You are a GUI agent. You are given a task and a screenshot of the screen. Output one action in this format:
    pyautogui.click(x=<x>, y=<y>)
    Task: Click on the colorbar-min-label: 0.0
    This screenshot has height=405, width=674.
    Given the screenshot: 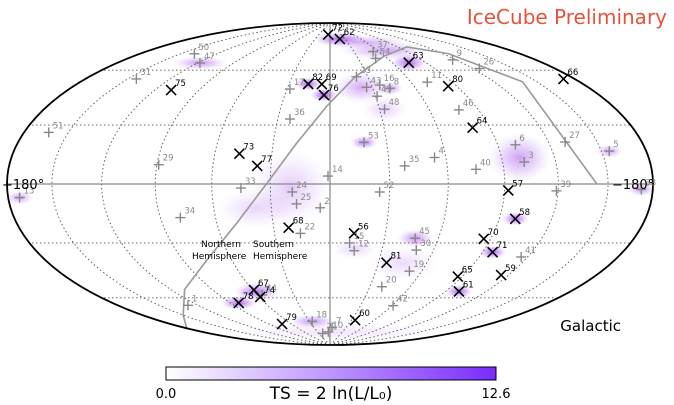 What is the action you would take?
    pyautogui.click(x=166, y=394)
    